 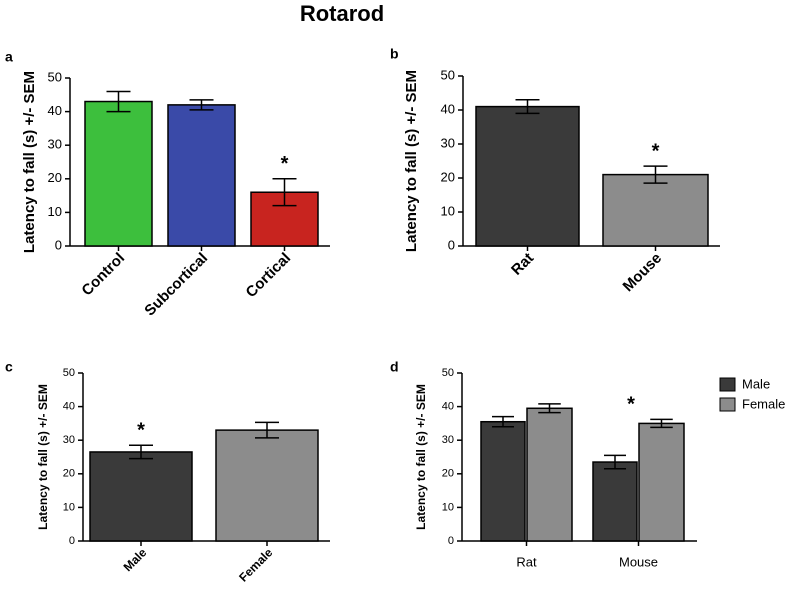 What do you see at coordinates (9, 57) in the screenshot?
I see `panel-label: a` at bounding box center [9, 57].